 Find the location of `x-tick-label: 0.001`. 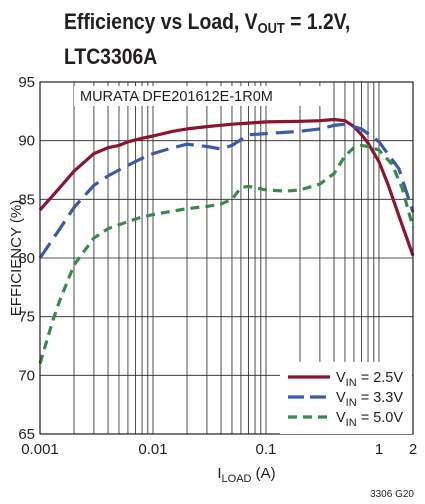

x-tick-label: 0.001 is located at coordinates (40, 449).